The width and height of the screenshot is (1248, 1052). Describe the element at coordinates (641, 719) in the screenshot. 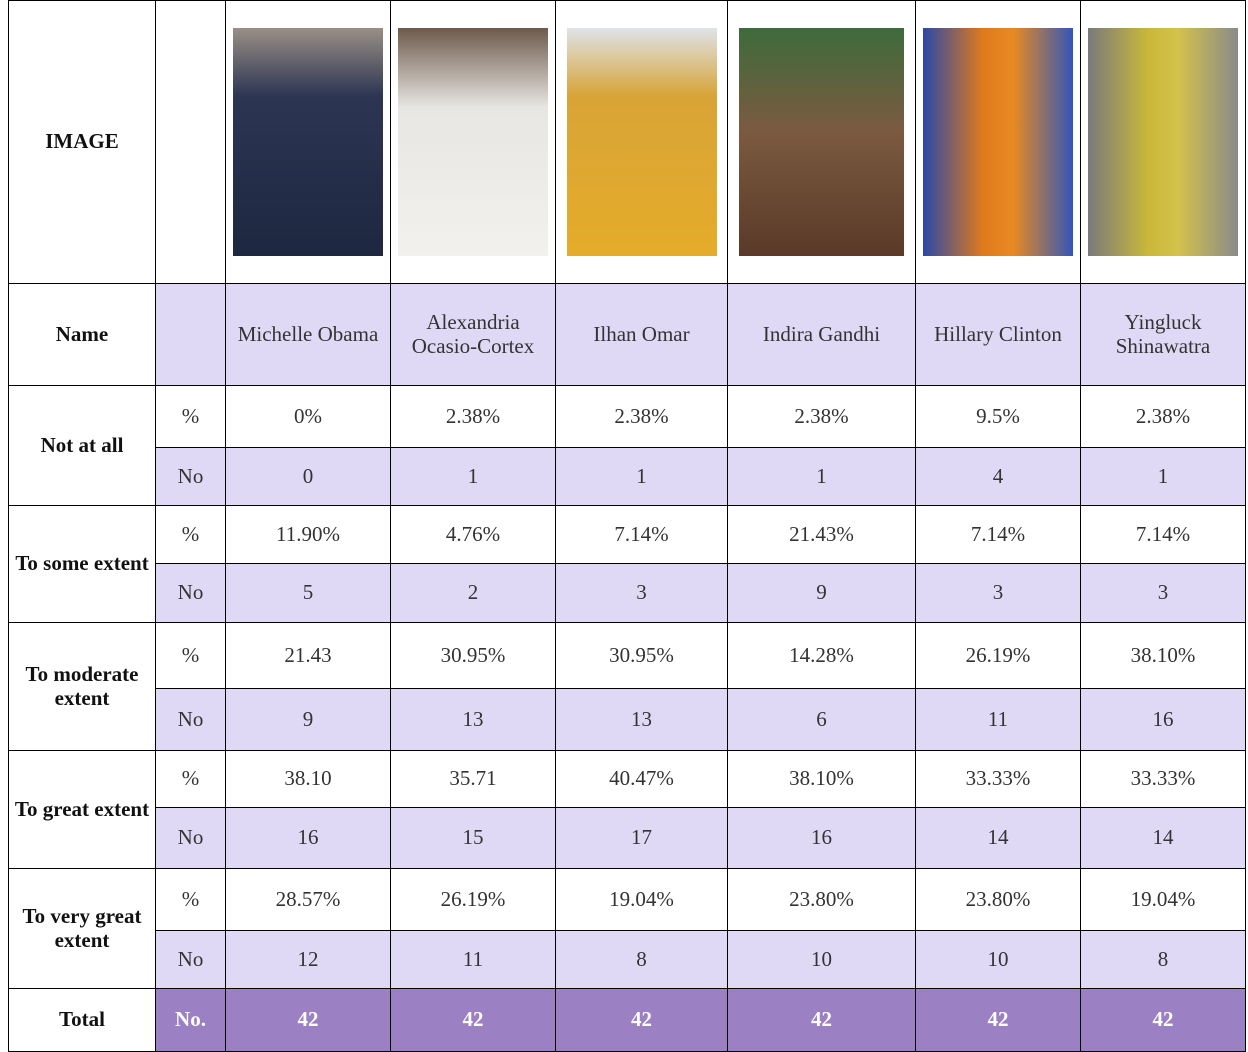

I see `value-cell: 13` at that location.